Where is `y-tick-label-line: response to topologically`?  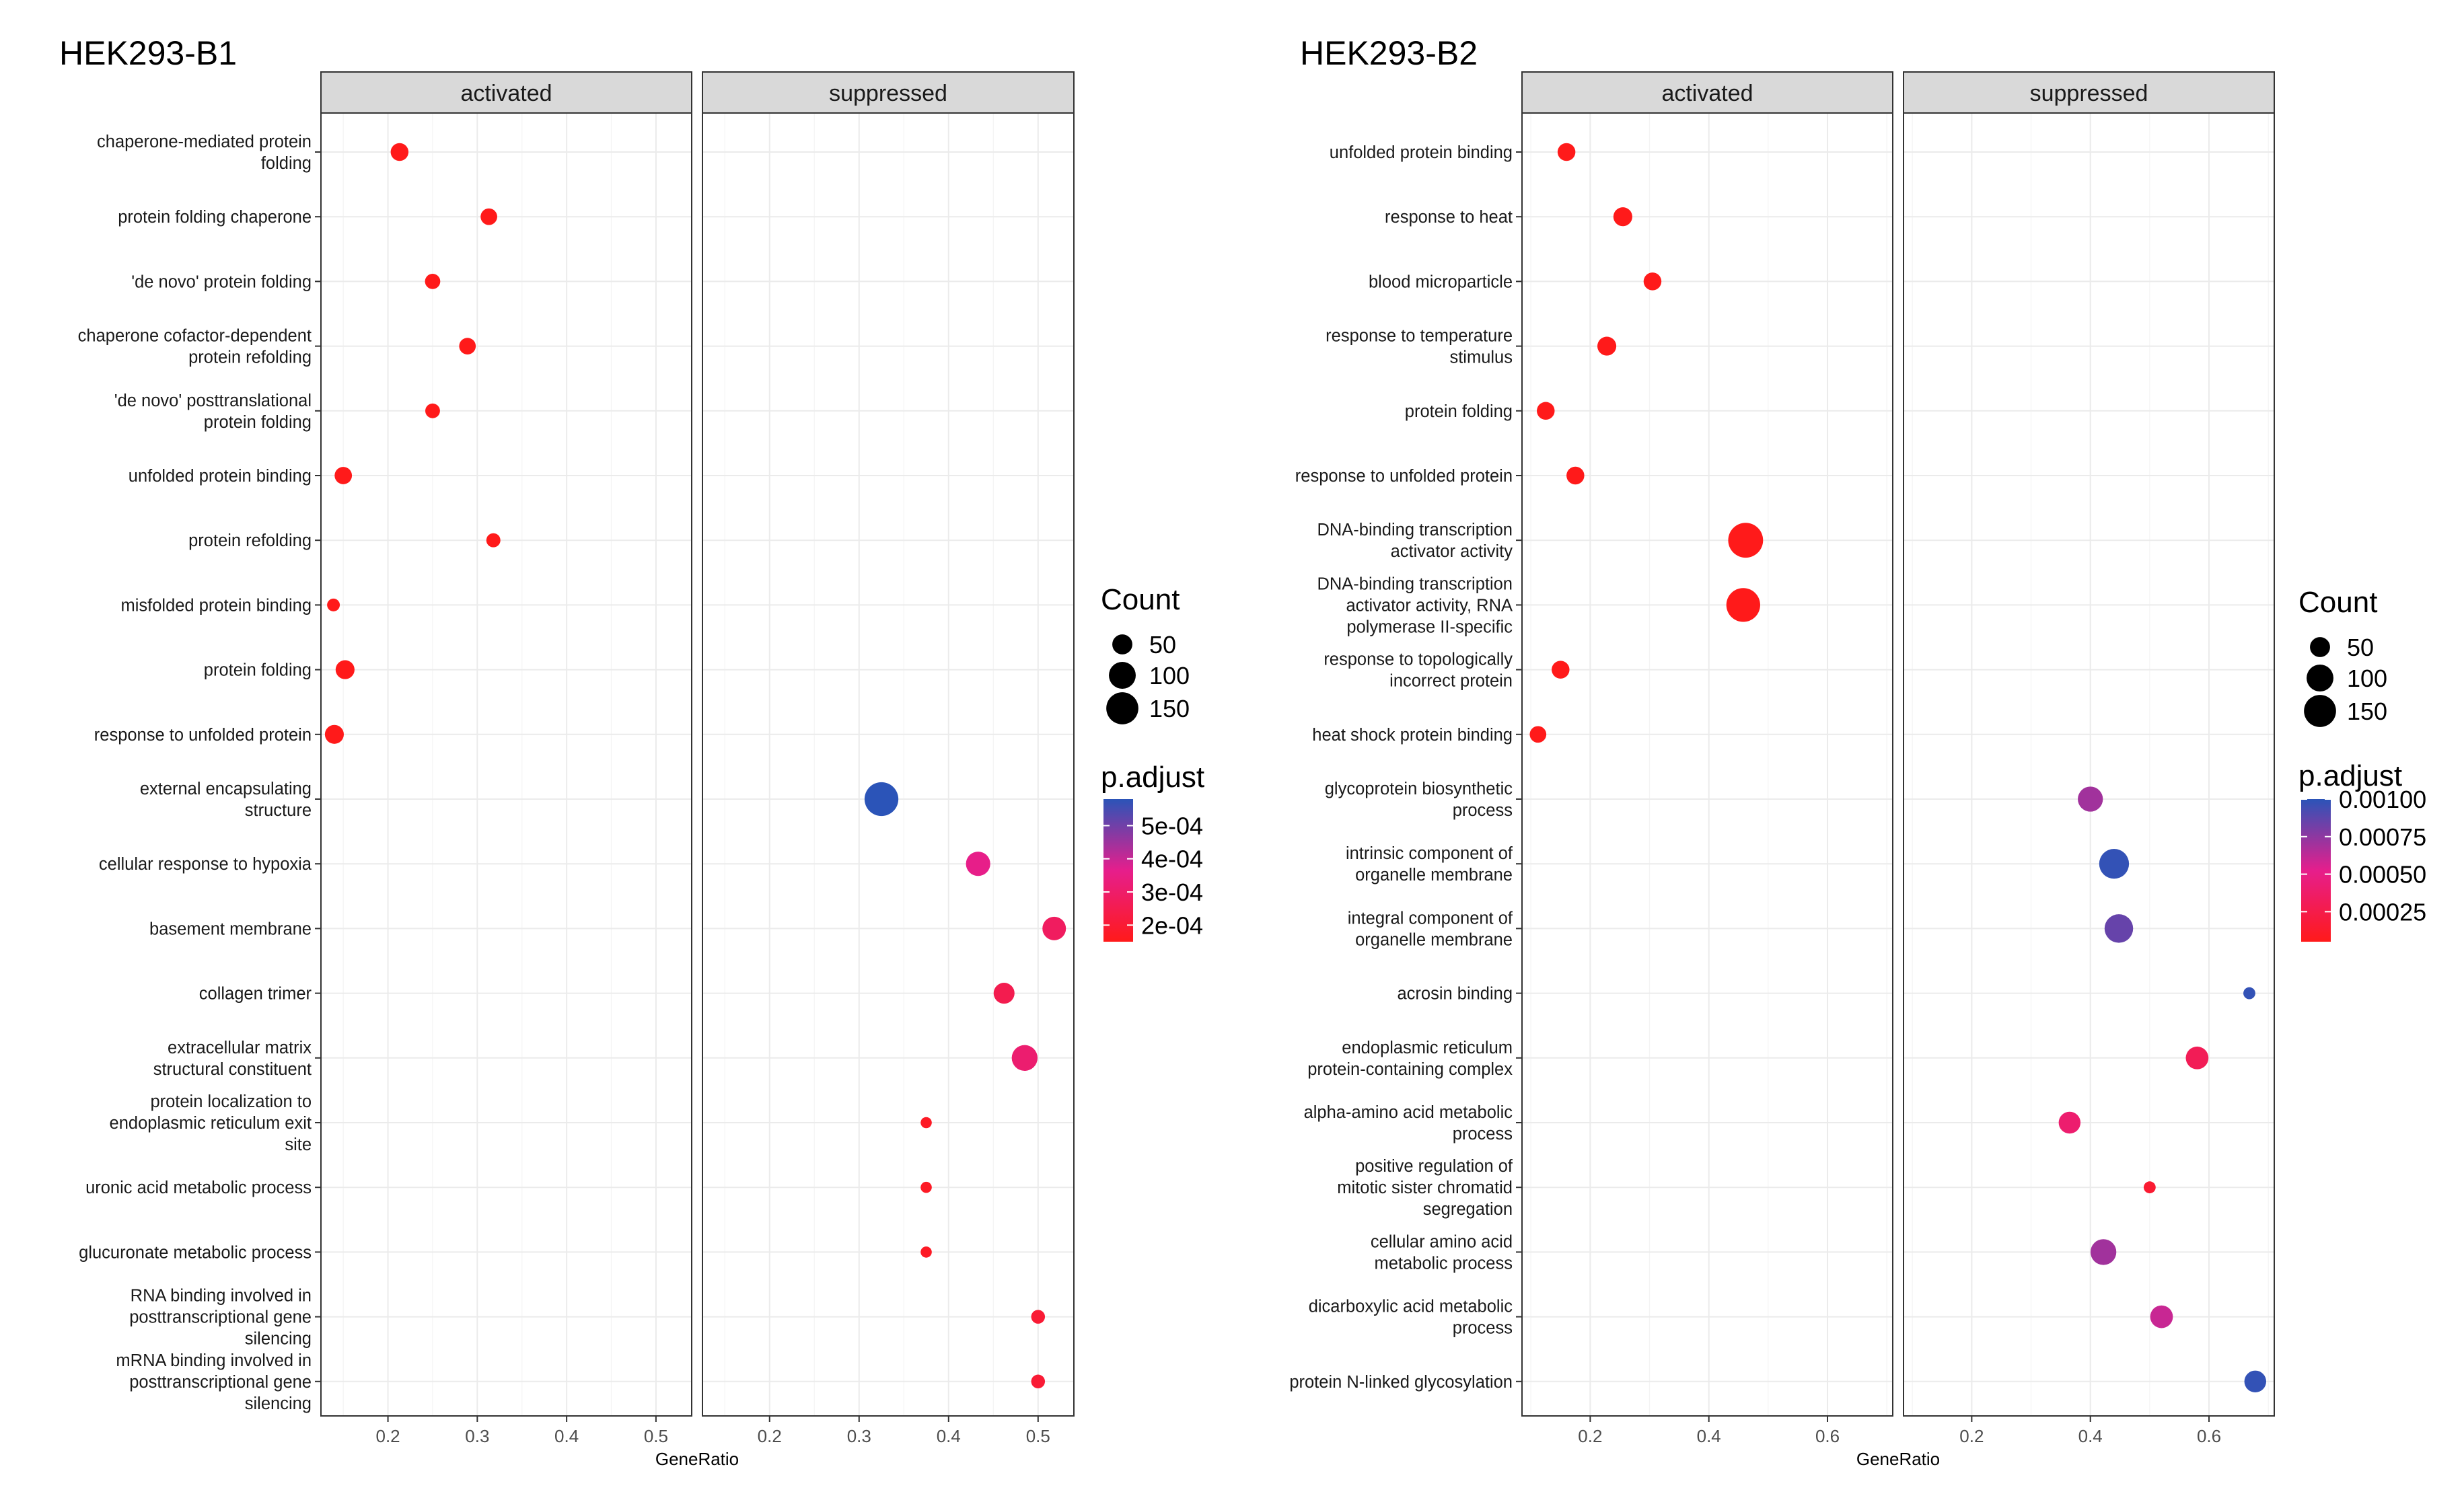 y-tick-label-line: response to topologically is located at coordinates (1418, 659).